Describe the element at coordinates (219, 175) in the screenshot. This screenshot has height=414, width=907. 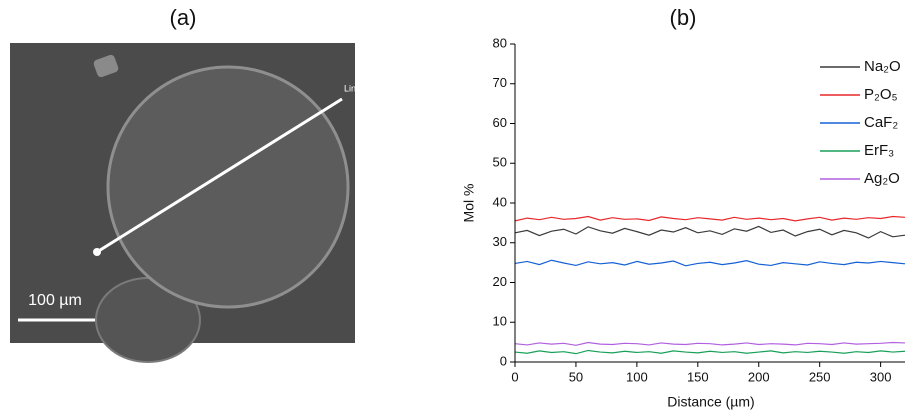
I see `scan-line` at that location.